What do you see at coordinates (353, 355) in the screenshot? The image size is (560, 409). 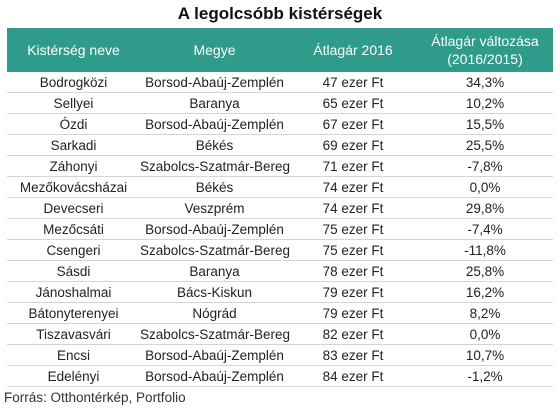 I see `cell-price: 83 ezer Ft` at bounding box center [353, 355].